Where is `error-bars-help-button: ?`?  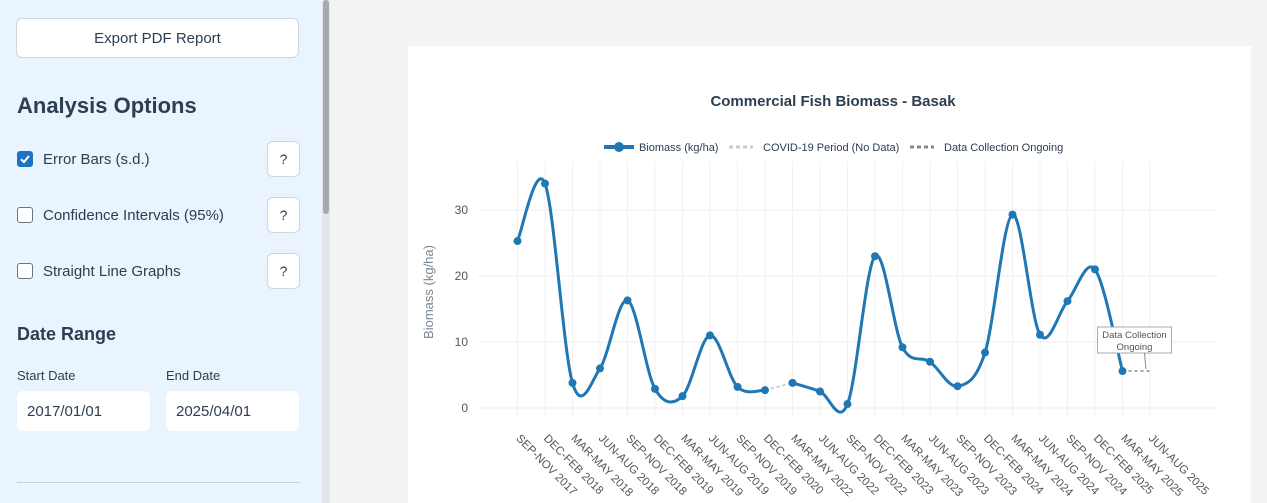 error-bars-help-button: ? is located at coordinates (283, 159).